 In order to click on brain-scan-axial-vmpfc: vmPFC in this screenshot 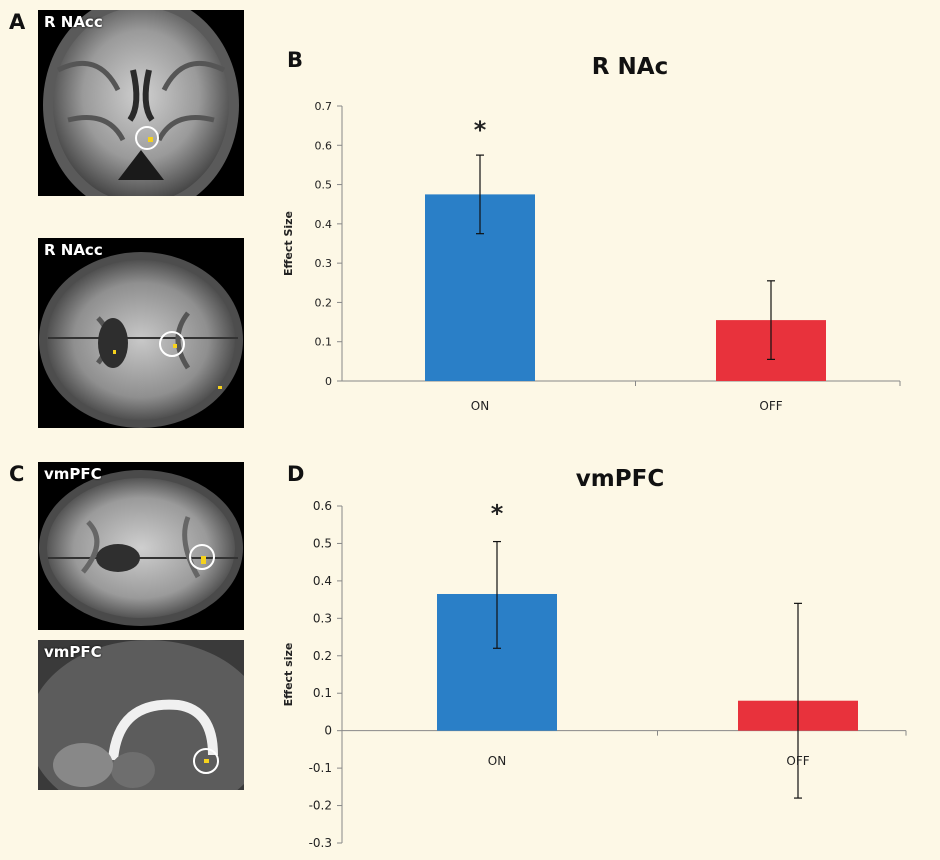, I will do `click(141, 546)`.